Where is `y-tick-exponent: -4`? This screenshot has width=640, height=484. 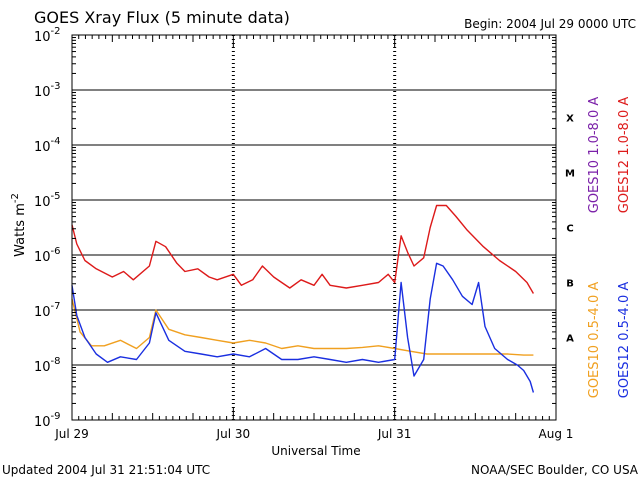 y-tick-exponent: -4 is located at coordinates (56, 141).